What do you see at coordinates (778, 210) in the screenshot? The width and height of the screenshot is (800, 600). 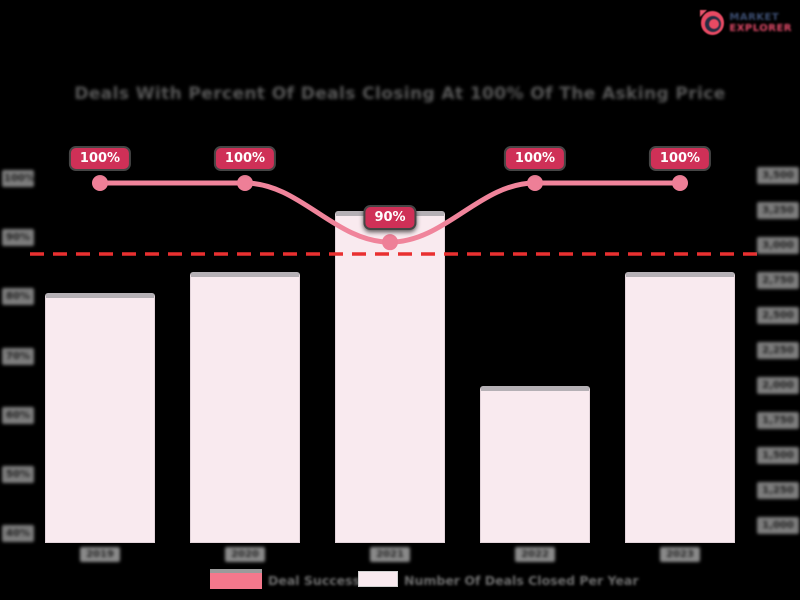 I see `right-axis-tick: 3,250` at bounding box center [778, 210].